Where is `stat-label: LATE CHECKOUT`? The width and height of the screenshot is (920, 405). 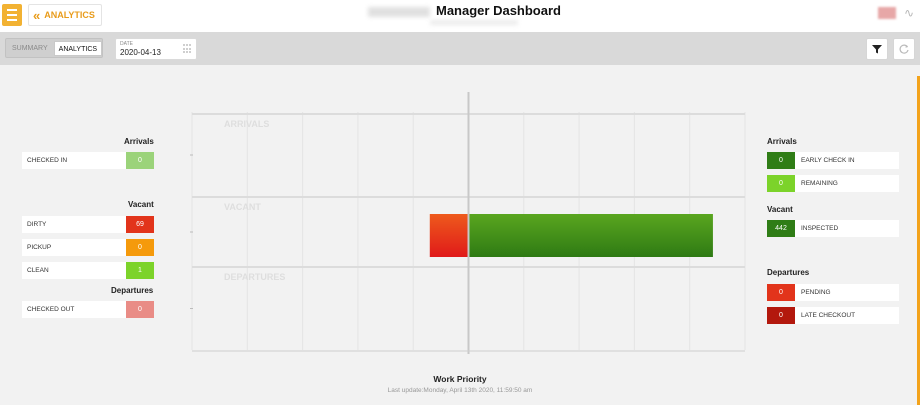
stat-label: LATE CHECKOUT is located at coordinates (828, 315).